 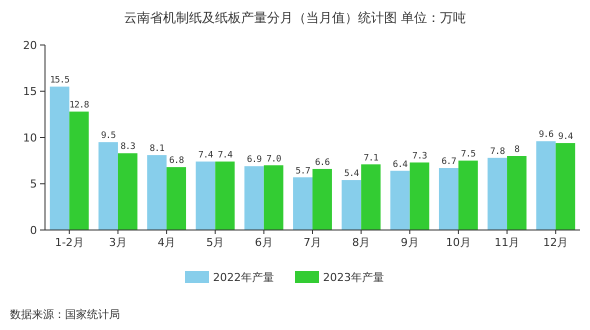 What do you see at coordinates (243, 277) in the screenshot?
I see `legend-label: 2022年产量` at bounding box center [243, 277].